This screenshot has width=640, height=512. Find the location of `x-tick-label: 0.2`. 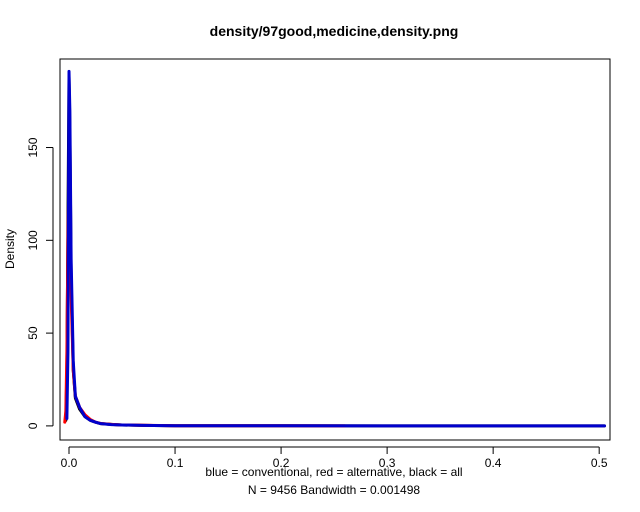

x-tick-label: 0.2 is located at coordinates (281, 463).